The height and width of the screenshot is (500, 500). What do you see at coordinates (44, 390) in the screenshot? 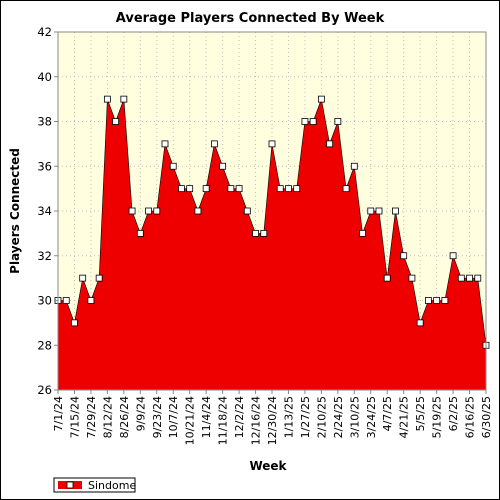
I see `y-tick-label: 26` at bounding box center [44, 390].